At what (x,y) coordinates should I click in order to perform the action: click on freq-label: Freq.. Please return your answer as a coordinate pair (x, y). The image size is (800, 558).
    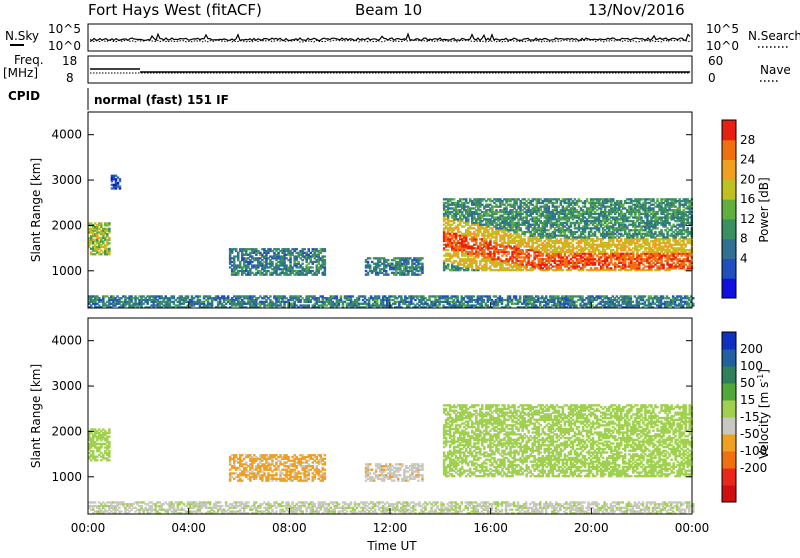
    Looking at the image, I should click on (29, 60).